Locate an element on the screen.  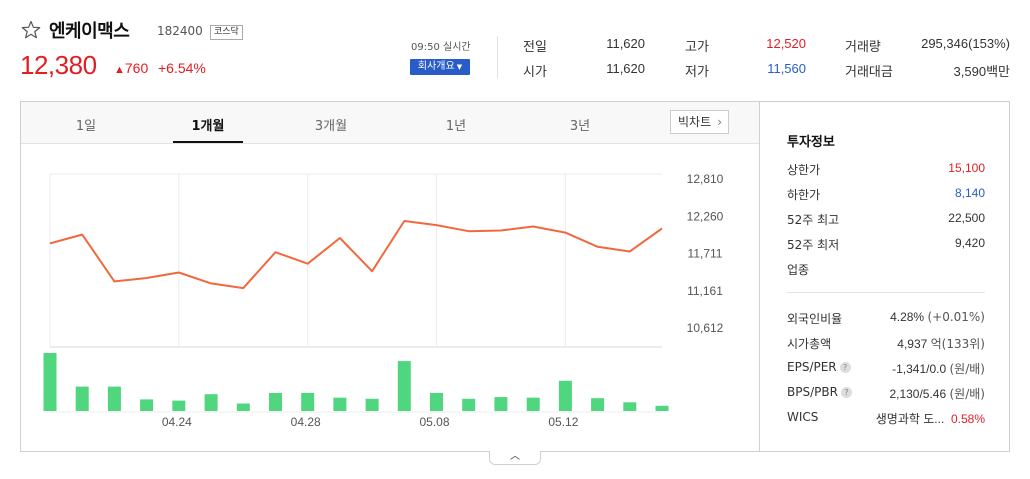
invest-info-title: 투자정보 is located at coordinates (811, 142).